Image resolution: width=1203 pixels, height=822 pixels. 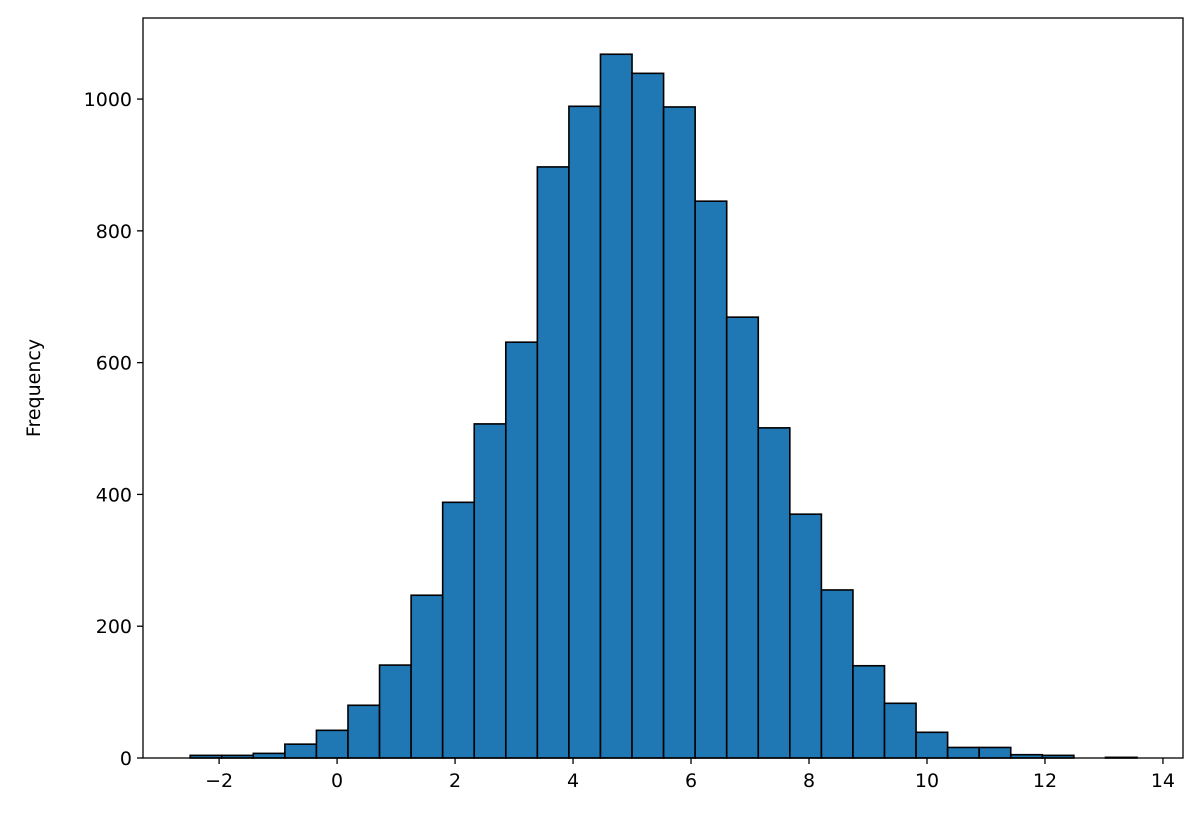 I want to click on x-tick-label: 14, so click(x=1163, y=781).